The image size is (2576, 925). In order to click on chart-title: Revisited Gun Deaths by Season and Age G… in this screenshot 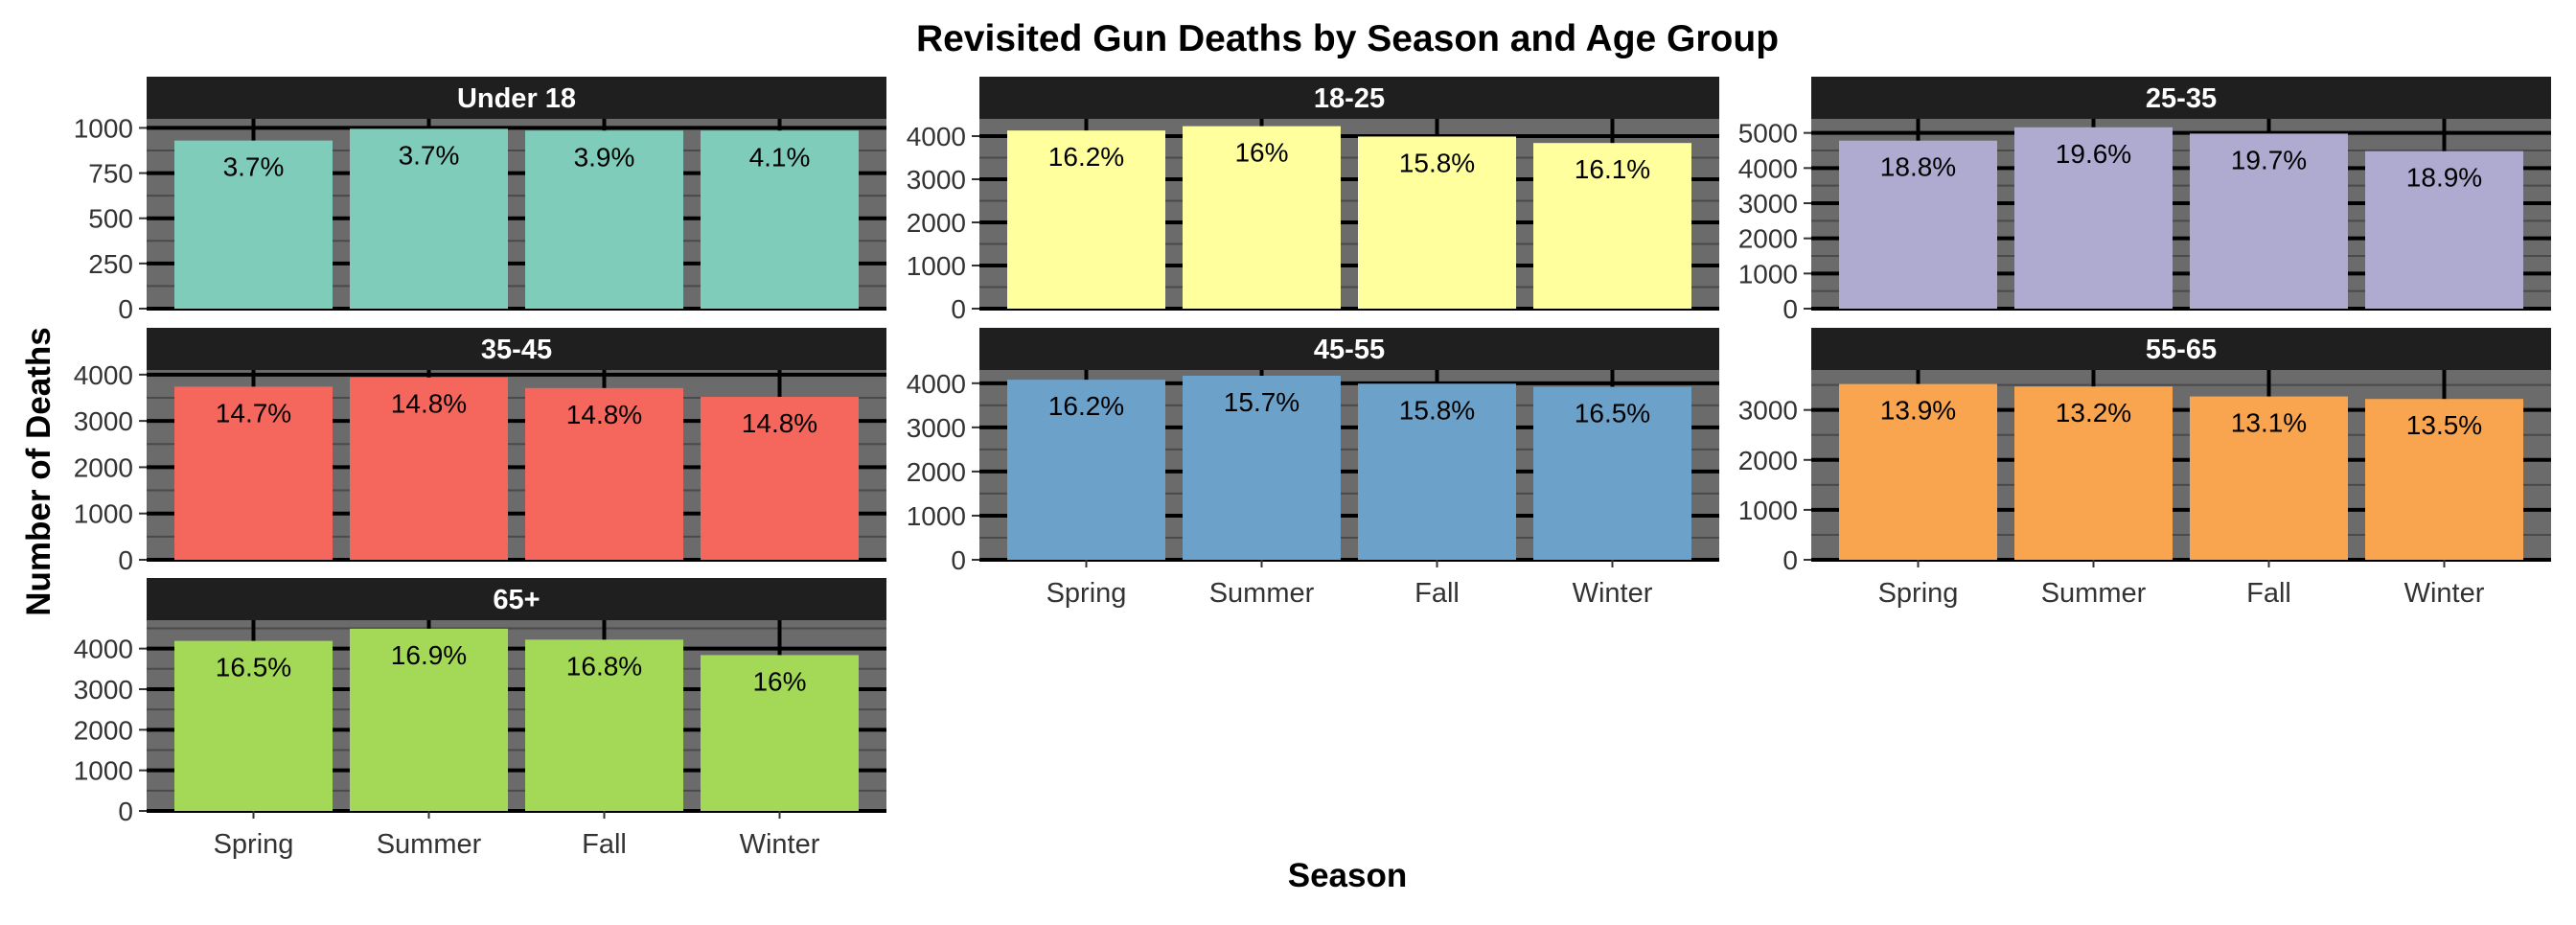, I will do `click(1347, 38)`.